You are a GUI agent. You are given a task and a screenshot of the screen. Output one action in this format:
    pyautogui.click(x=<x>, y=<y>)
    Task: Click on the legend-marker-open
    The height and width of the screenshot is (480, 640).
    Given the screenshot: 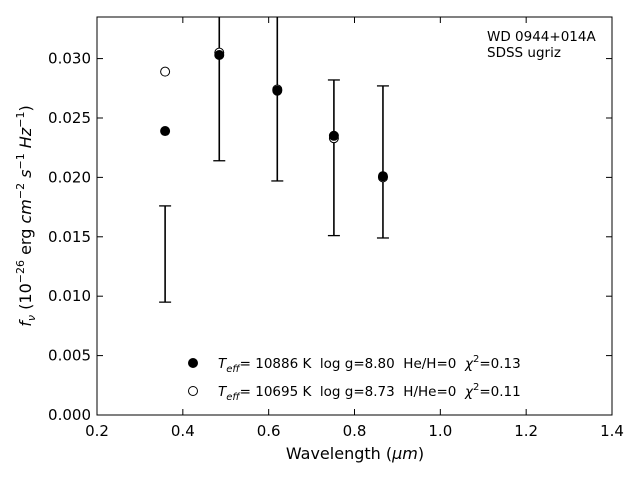 What is the action you would take?
    pyautogui.click(x=193, y=391)
    